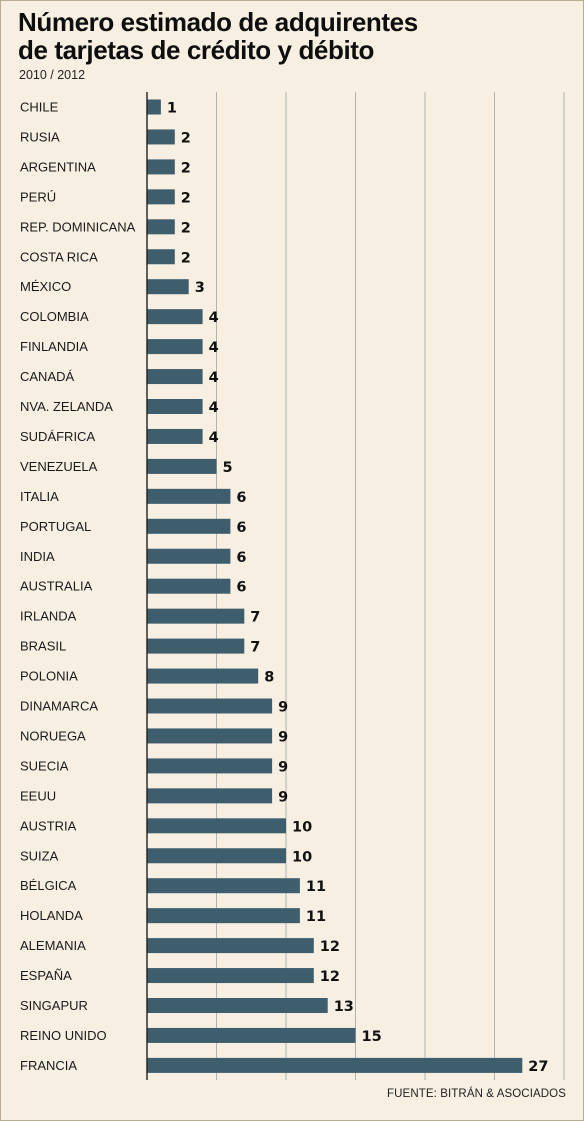  I want to click on category-label: SUDÁFRICA, so click(57, 436).